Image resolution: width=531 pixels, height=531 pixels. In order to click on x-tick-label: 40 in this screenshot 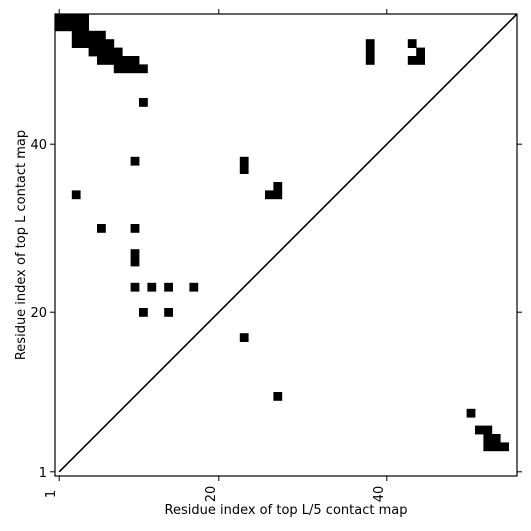, I will do `click(379, 494)`.